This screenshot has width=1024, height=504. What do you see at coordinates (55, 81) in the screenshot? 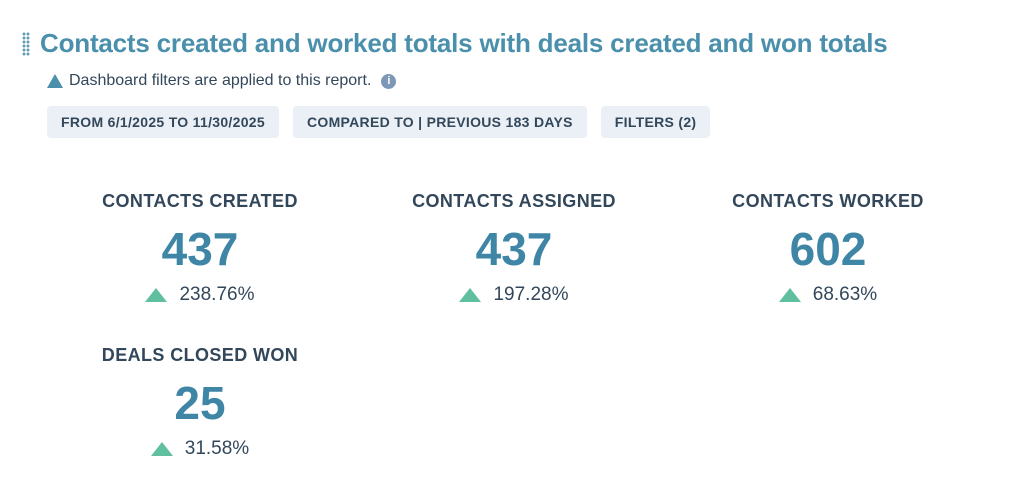
I see `warning-icon` at bounding box center [55, 81].